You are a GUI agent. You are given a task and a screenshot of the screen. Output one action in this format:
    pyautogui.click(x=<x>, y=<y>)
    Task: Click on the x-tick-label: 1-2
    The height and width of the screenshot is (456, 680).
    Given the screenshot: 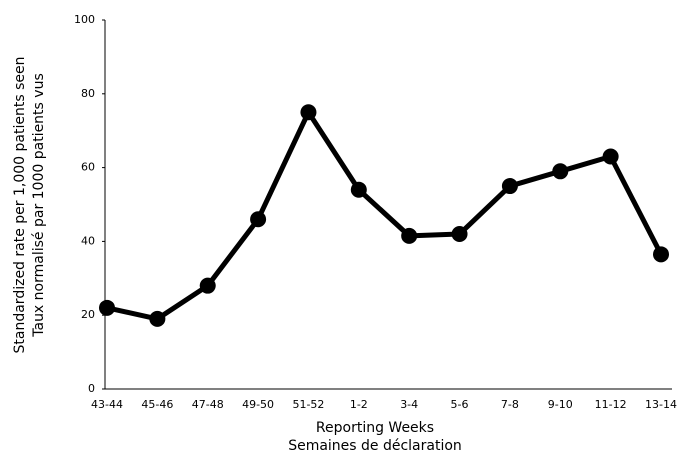 What is the action you would take?
    pyautogui.click(x=359, y=404)
    